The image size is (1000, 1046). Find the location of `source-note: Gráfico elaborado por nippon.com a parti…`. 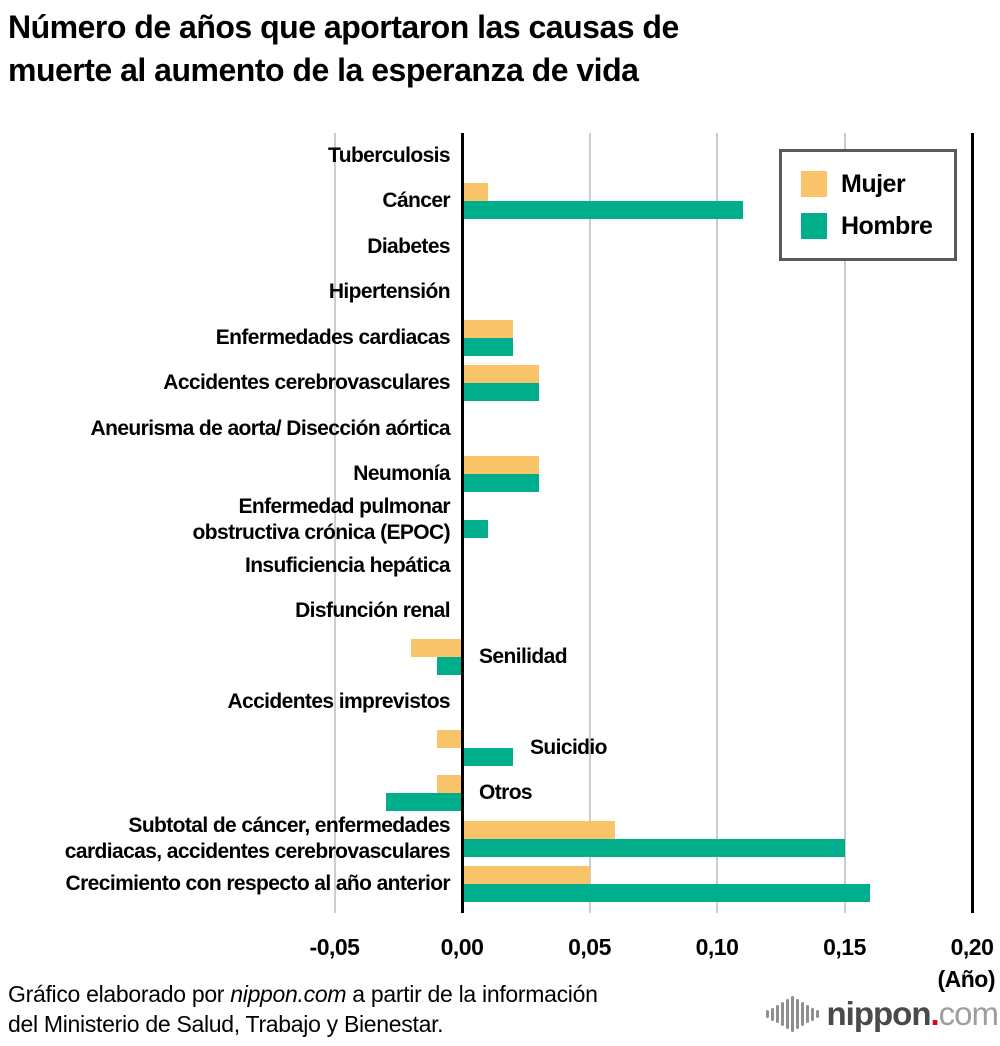

source-note: Gráfico elaborado por nippon.com a parti… is located at coordinates (303, 1009).